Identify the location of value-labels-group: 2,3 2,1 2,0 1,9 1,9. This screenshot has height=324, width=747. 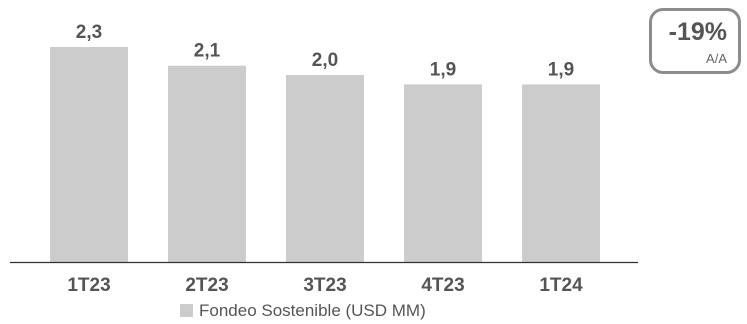
(325, 51).